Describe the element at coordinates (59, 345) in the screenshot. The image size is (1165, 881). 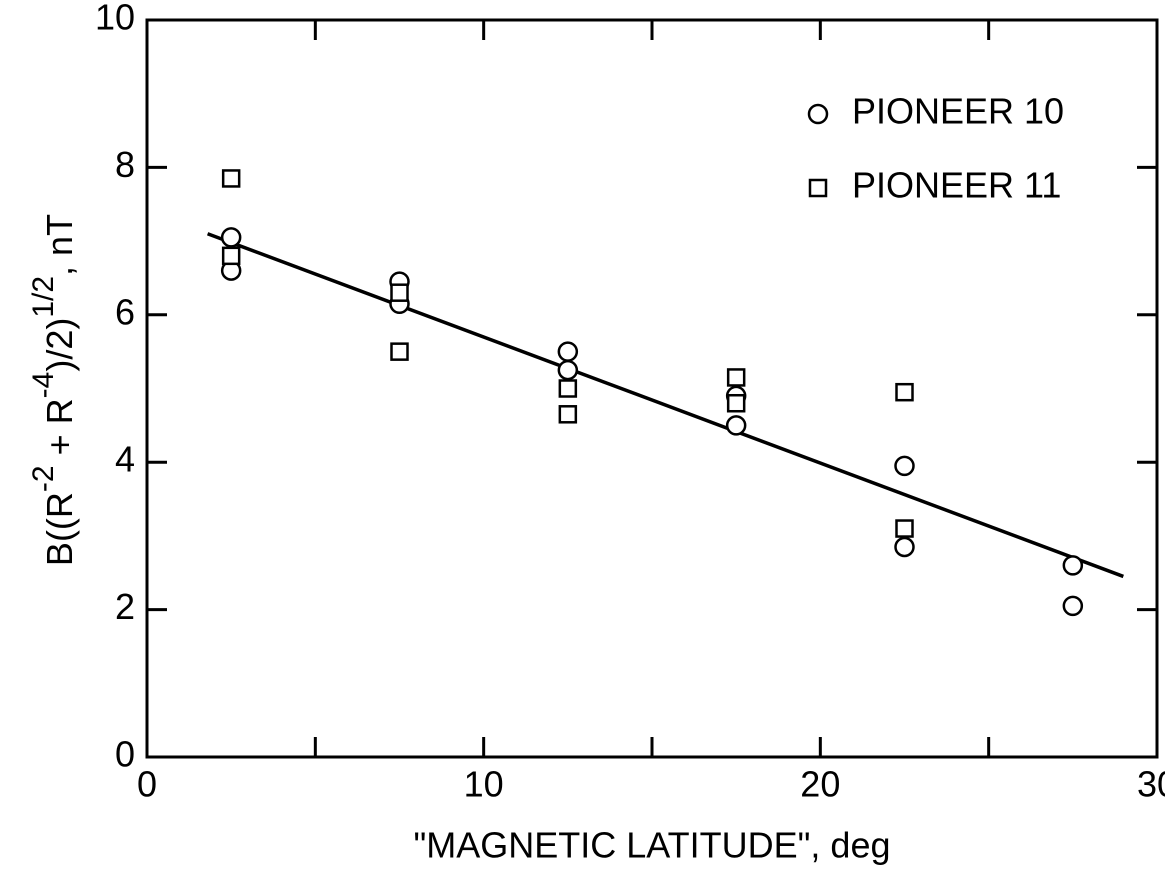
I see `y-axis-label-part: )/2)` at that location.